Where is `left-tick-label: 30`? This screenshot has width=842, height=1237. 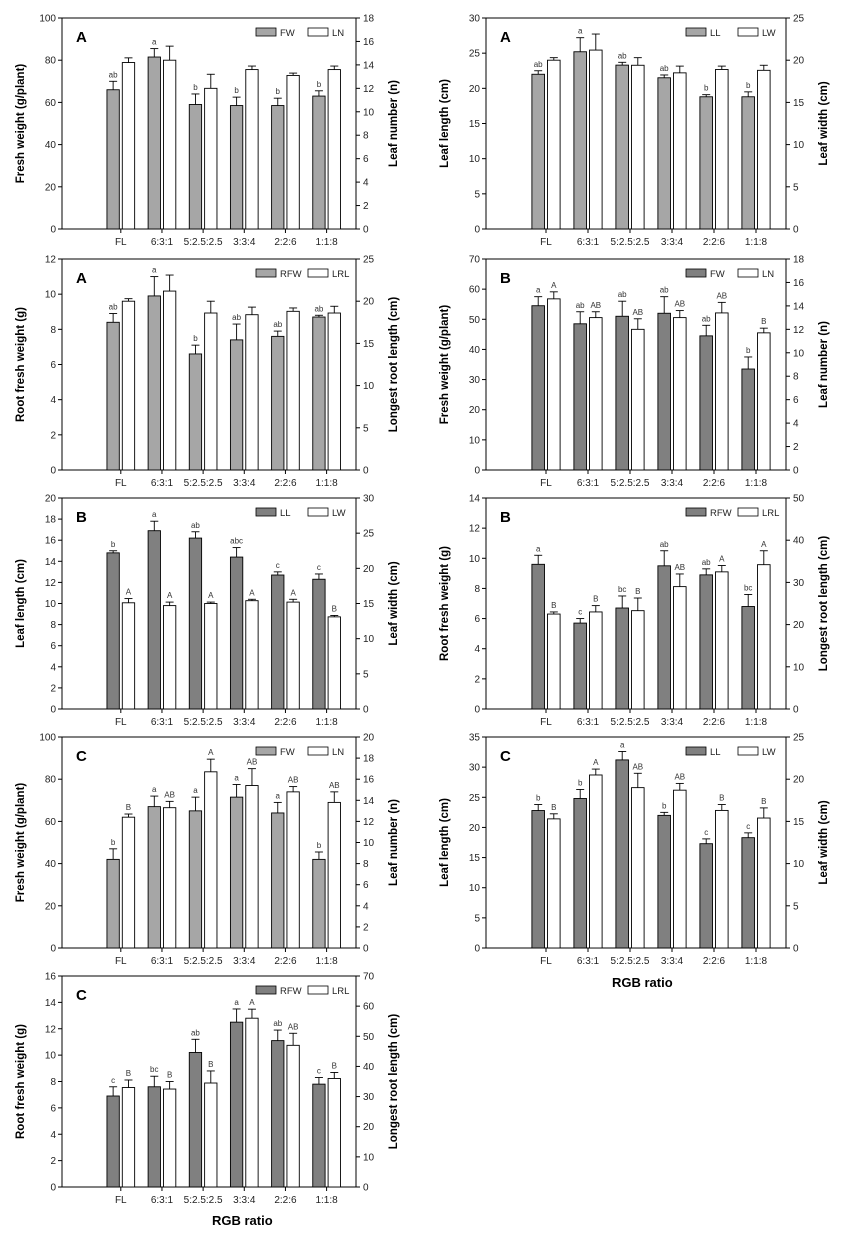
left-tick-label: 30 is located at coordinates (475, 19).